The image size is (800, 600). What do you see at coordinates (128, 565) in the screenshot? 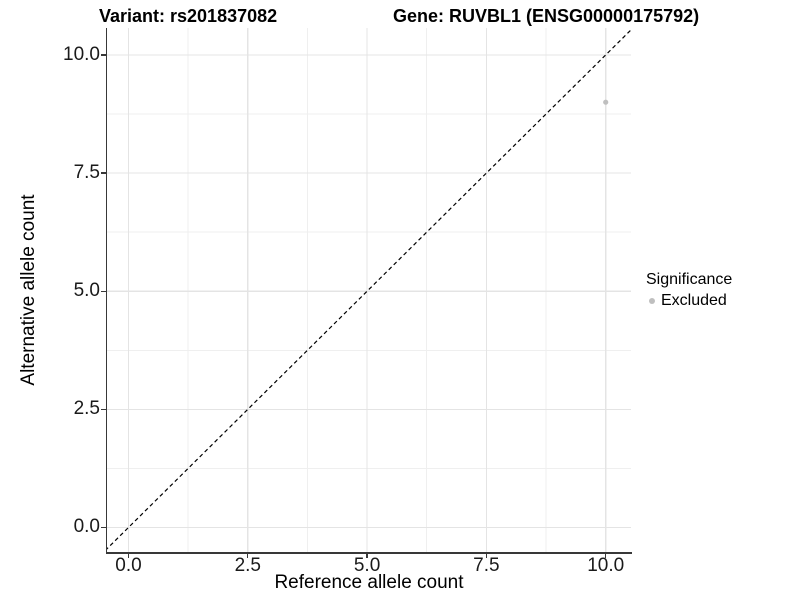
I see `x-tick-label: 0.0` at bounding box center [128, 565].